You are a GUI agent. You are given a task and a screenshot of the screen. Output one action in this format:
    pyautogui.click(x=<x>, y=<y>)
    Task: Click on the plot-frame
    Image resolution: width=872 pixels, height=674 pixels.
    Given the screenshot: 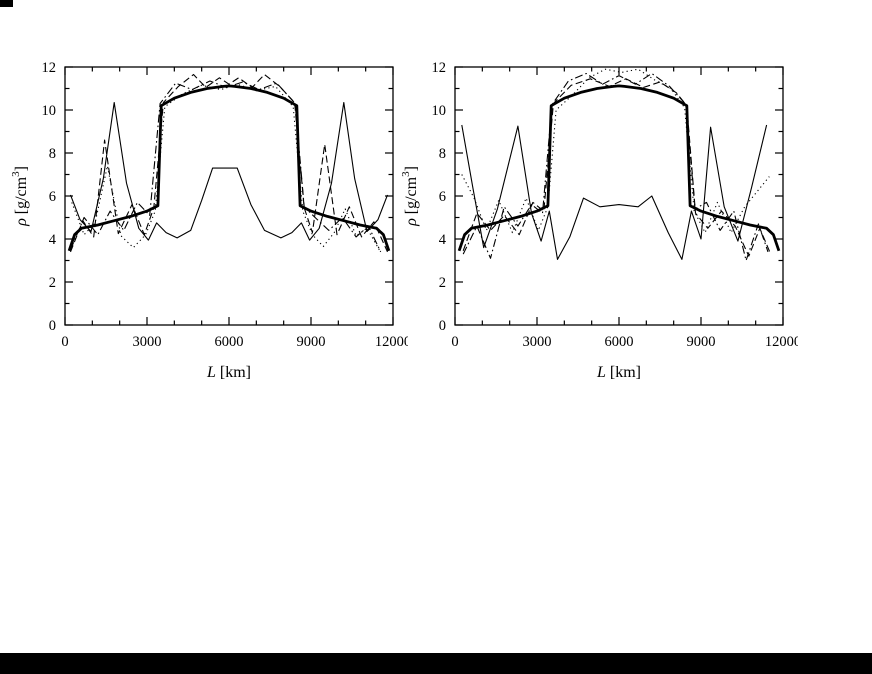 What is the action you would take?
    pyautogui.click(x=619, y=196)
    